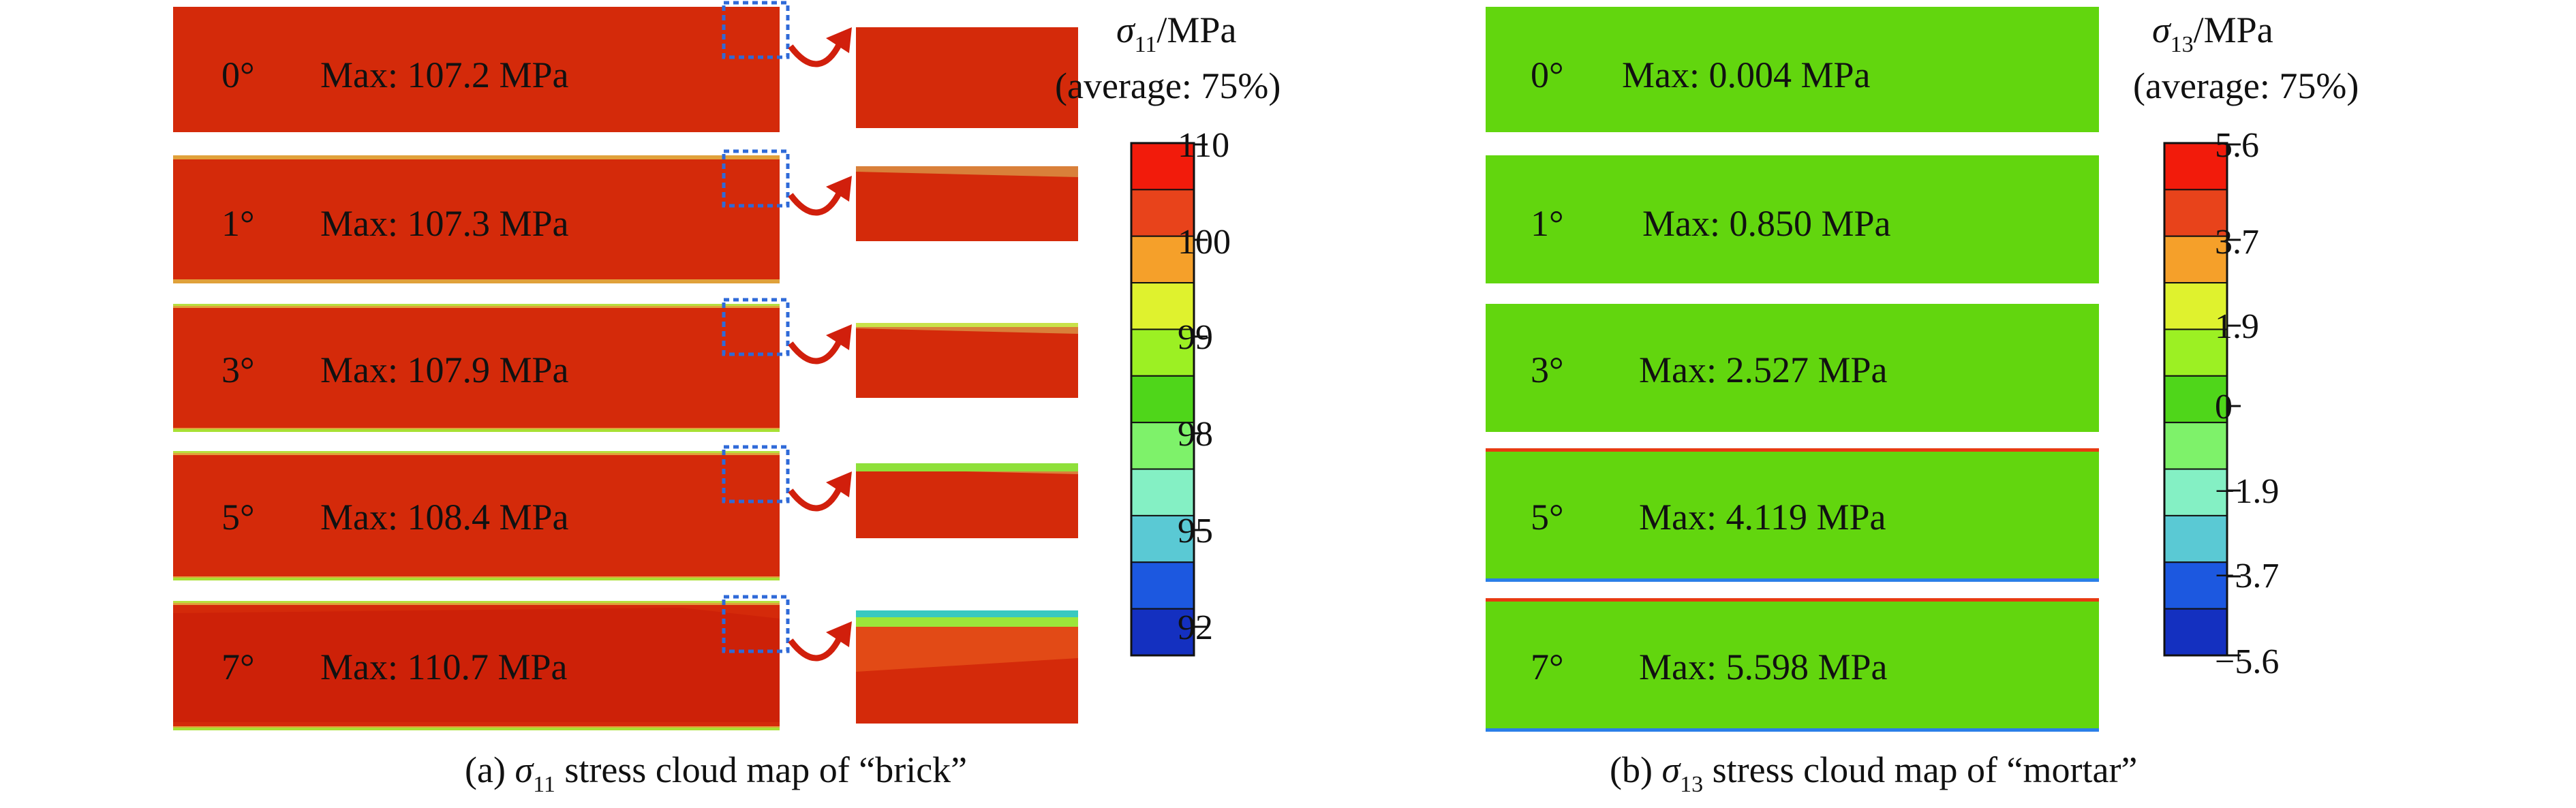 The image size is (2576, 808). Describe the element at coordinates (444, 370) in the screenshot. I see `max-label: Max: 107.9 MPa` at that location.